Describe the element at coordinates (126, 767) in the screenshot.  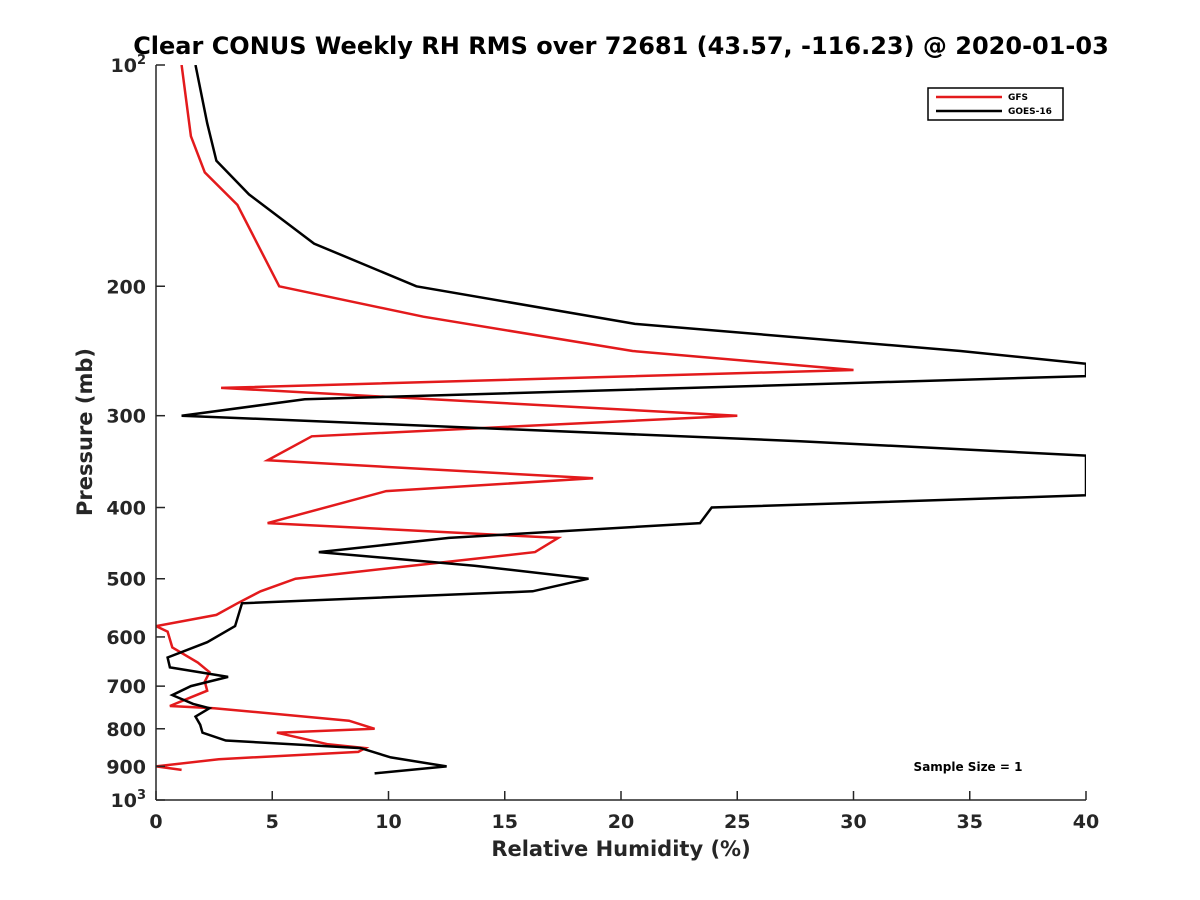
I see `y-tick-label: 900` at that location.